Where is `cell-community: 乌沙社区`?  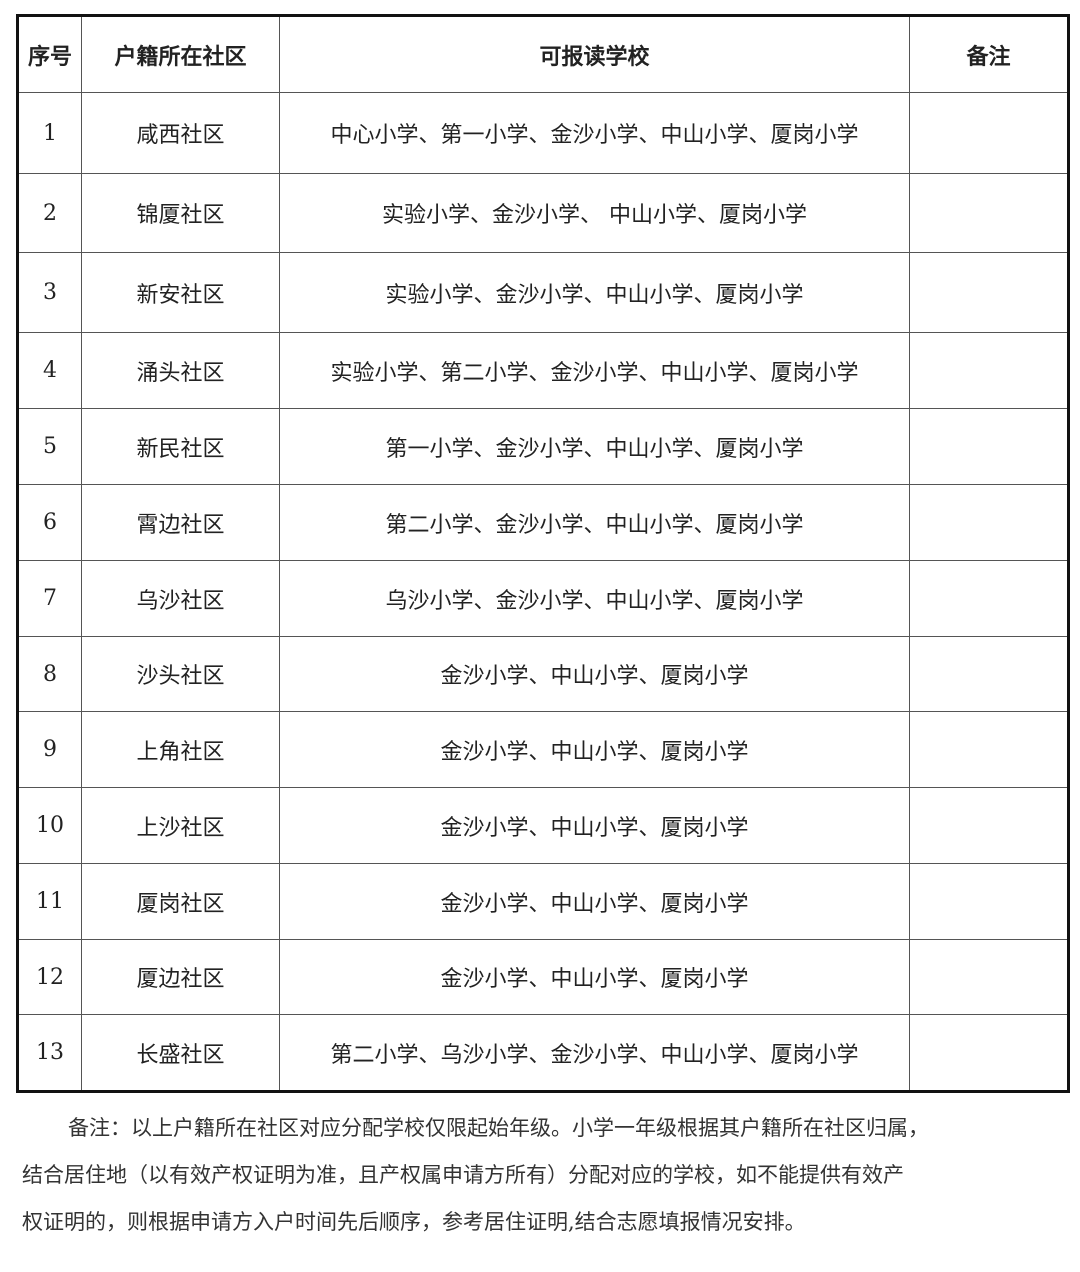 cell-community: 乌沙社区 is located at coordinates (180, 598).